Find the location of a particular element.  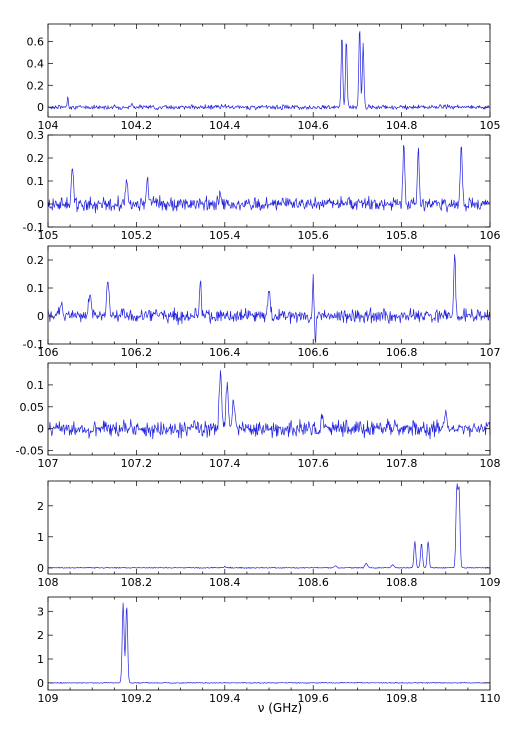

spectrum-panel: 104 104.2 104.4 104.6 104.8 105 0 0.2 0.4 0.6 is located at coordinates (264, 77).